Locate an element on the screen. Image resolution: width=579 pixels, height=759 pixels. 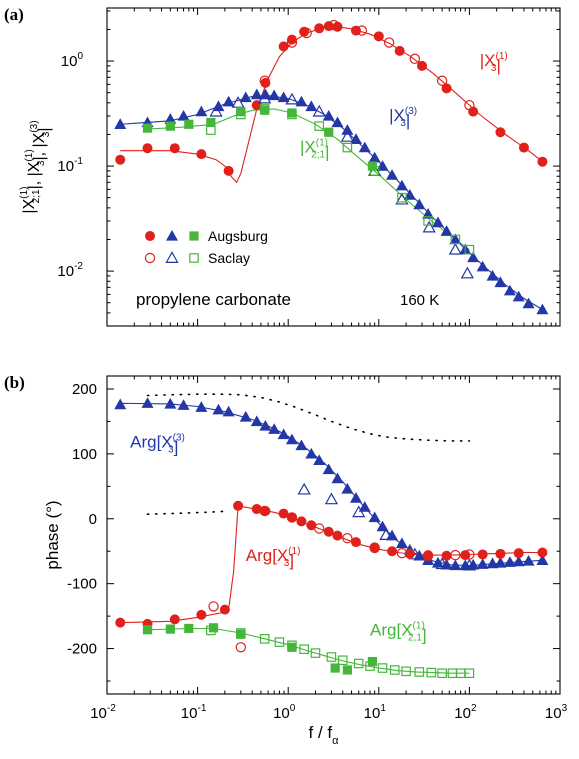
x-tick-label: 10-2 is located at coordinates (103, 712).